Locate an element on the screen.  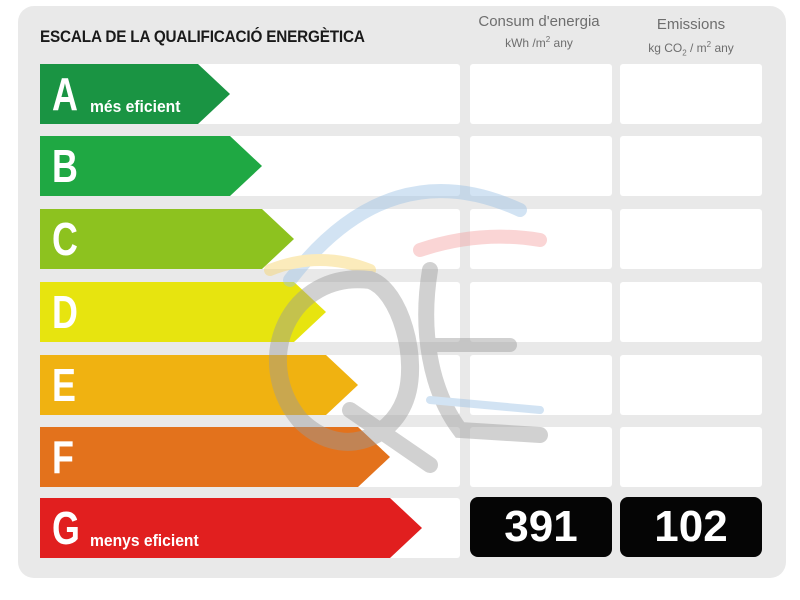
rating-description: més eficient is located at coordinates (135, 106).